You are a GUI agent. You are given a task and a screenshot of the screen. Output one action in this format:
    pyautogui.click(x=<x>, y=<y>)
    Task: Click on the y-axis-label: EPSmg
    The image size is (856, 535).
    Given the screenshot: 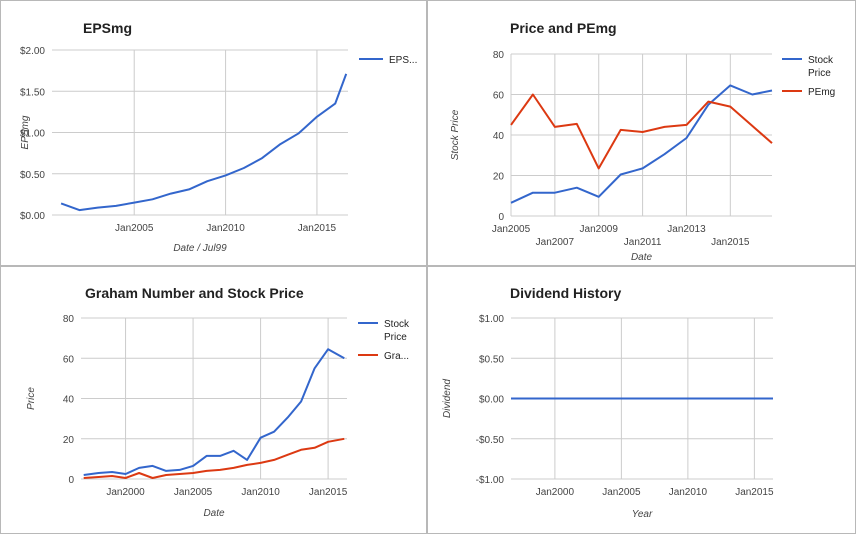 What is the action you would take?
    pyautogui.click(x=25, y=132)
    